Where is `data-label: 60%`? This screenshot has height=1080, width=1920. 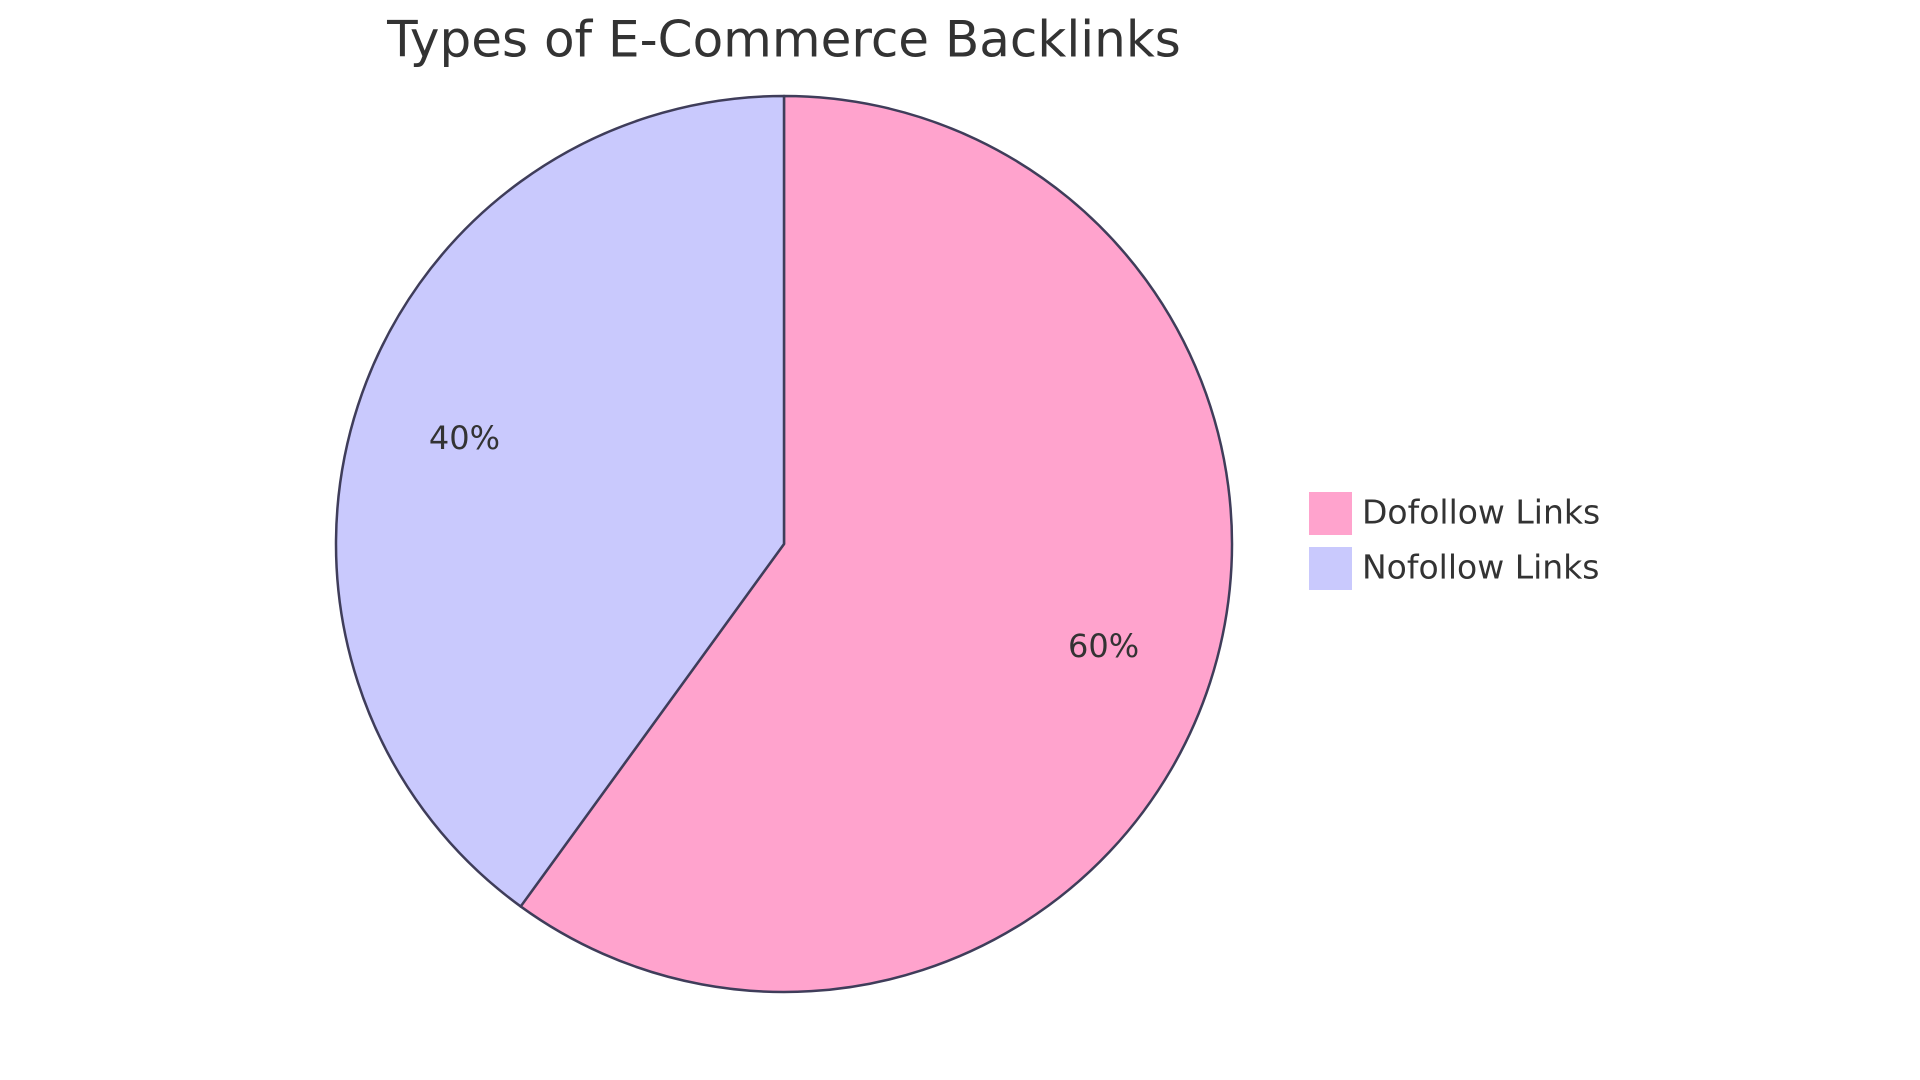 data-label: 60% is located at coordinates (1103, 646).